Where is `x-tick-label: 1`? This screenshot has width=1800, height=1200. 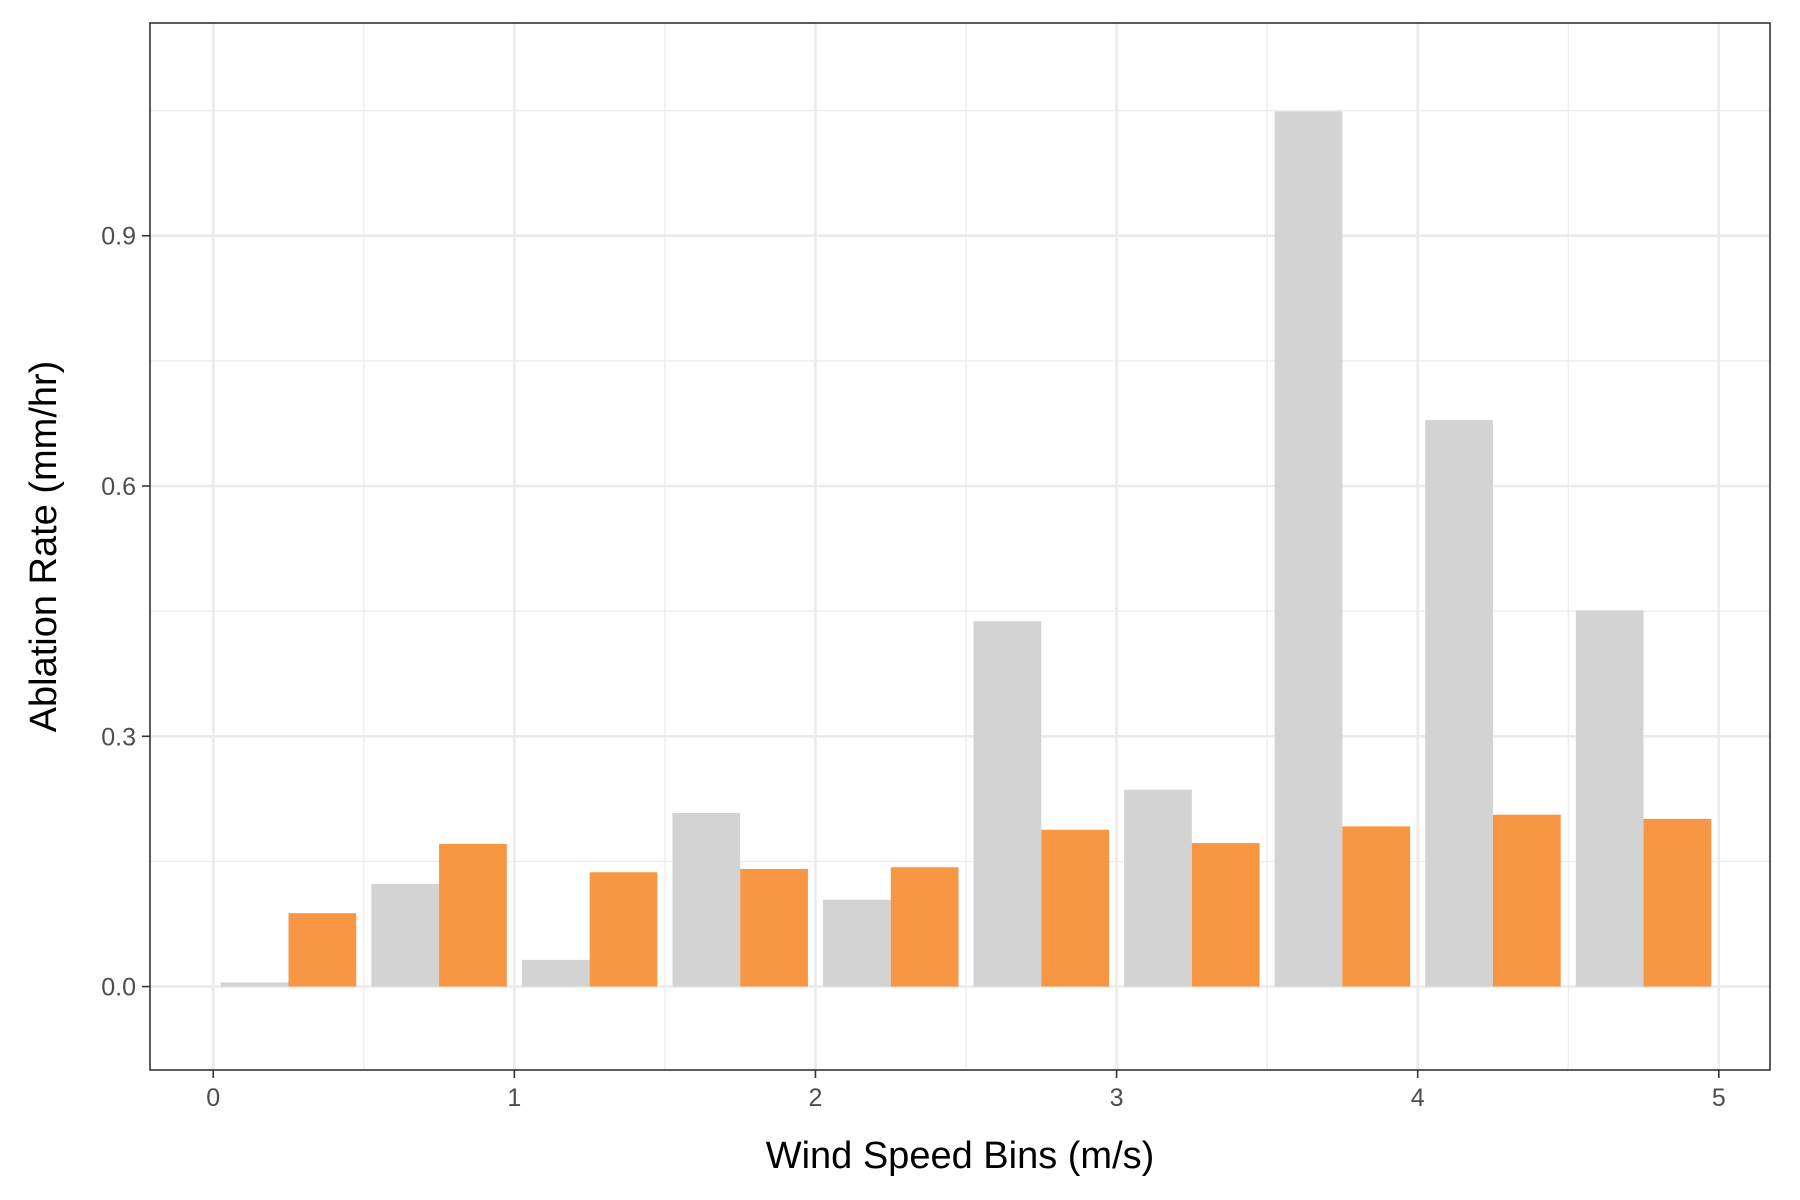 x-tick-label: 1 is located at coordinates (514, 1098).